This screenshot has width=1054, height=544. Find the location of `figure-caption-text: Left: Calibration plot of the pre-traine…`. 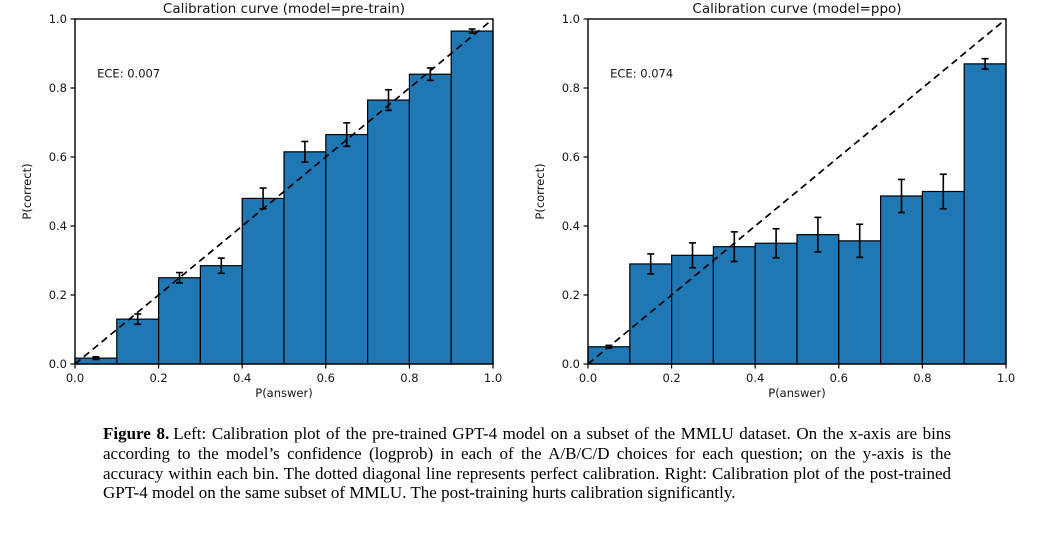

figure-caption-text: Left: Calibration plot of the pre-traine… is located at coordinates (527, 463).